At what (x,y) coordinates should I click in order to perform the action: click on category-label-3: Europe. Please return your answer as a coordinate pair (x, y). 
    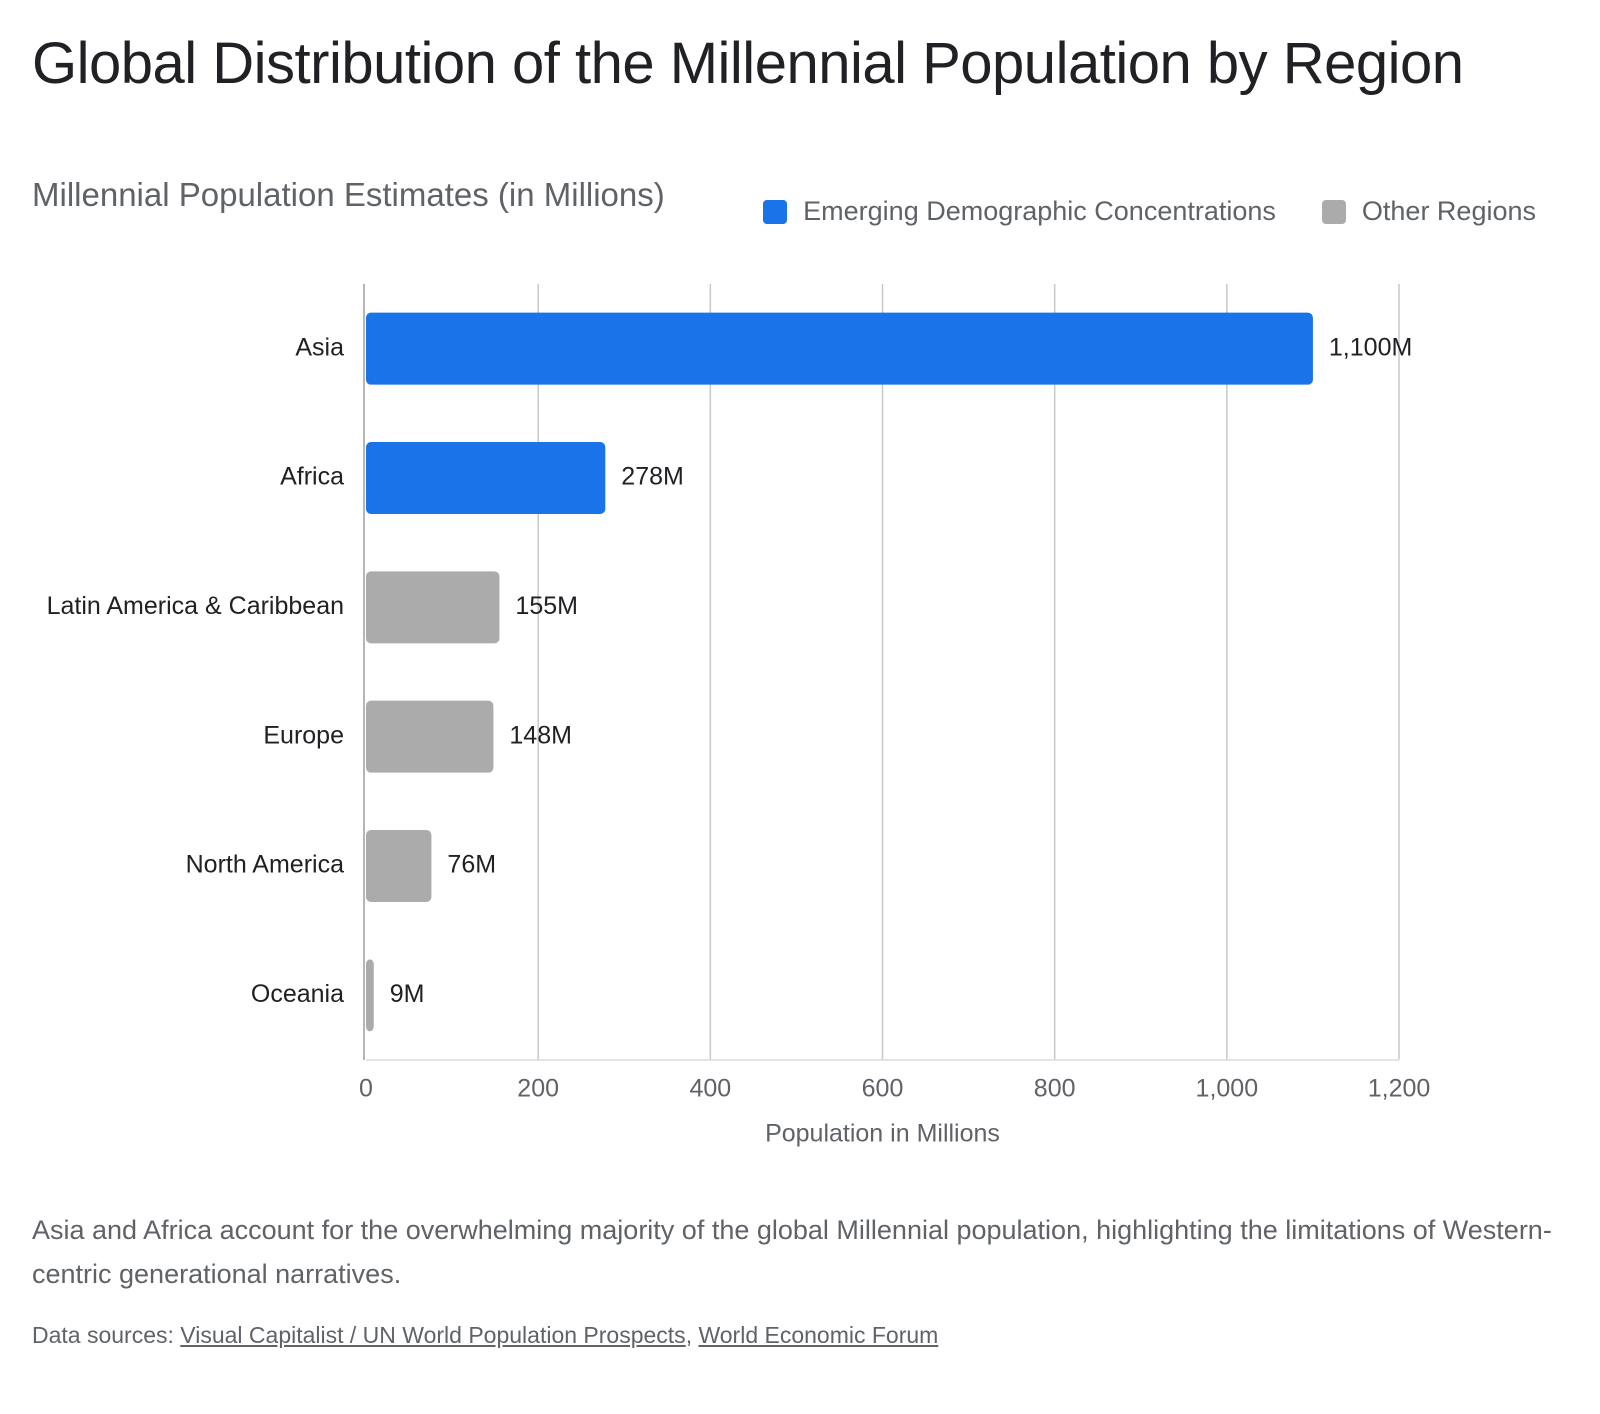
    Looking at the image, I should click on (303, 735).